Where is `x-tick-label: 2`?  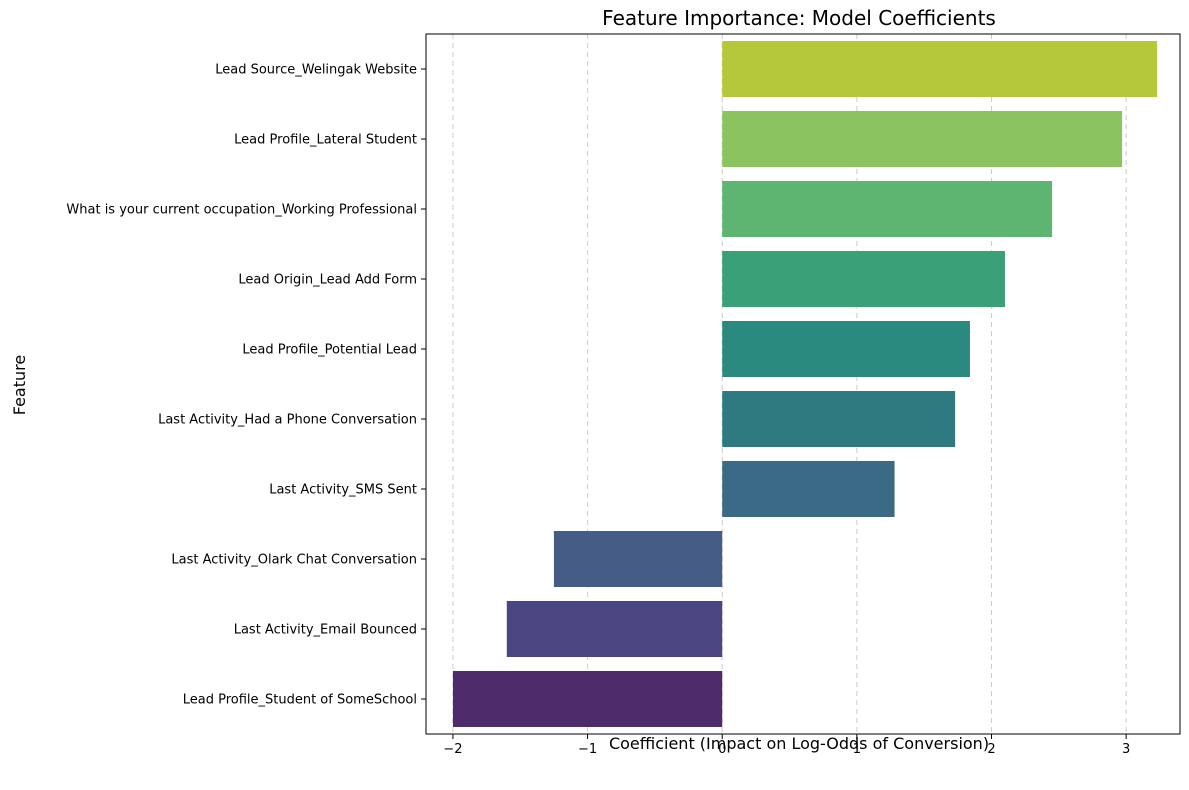
x-tick-label: 2 is located at coordinates (991, 749).